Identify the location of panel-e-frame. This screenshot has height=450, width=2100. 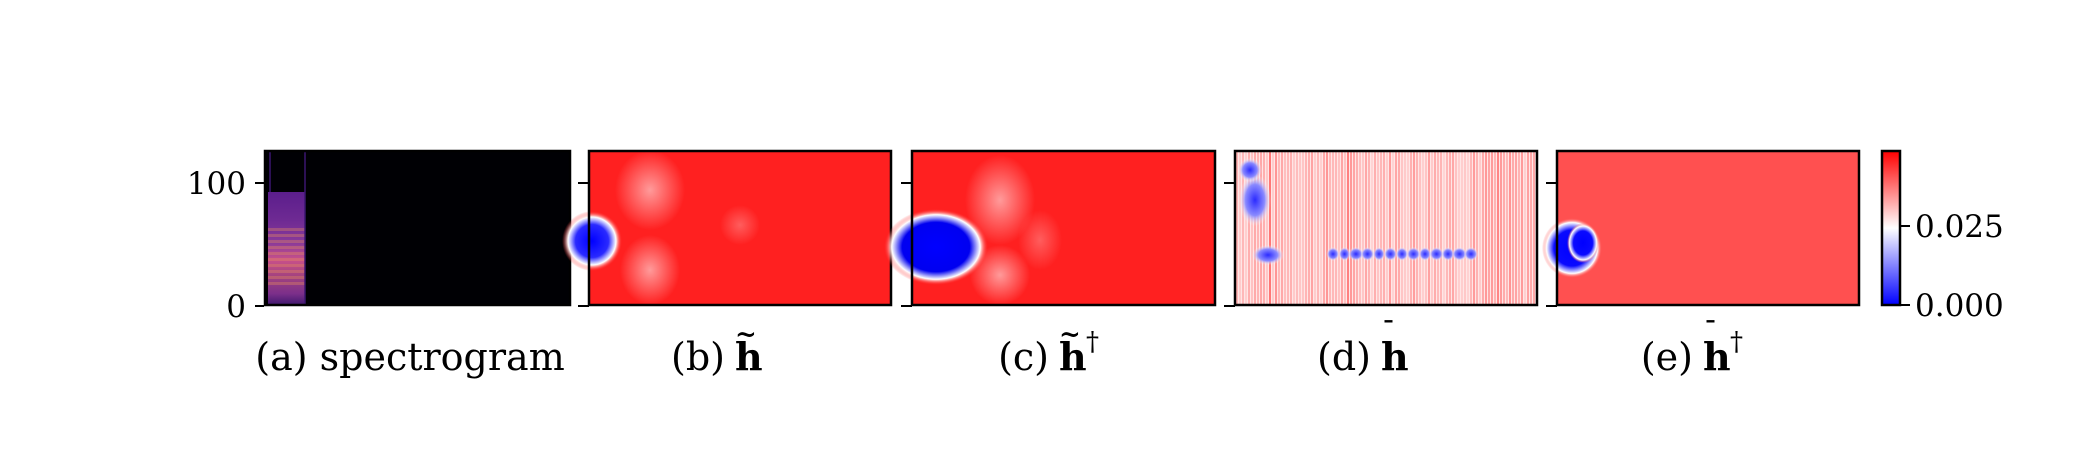
(1708, 228).